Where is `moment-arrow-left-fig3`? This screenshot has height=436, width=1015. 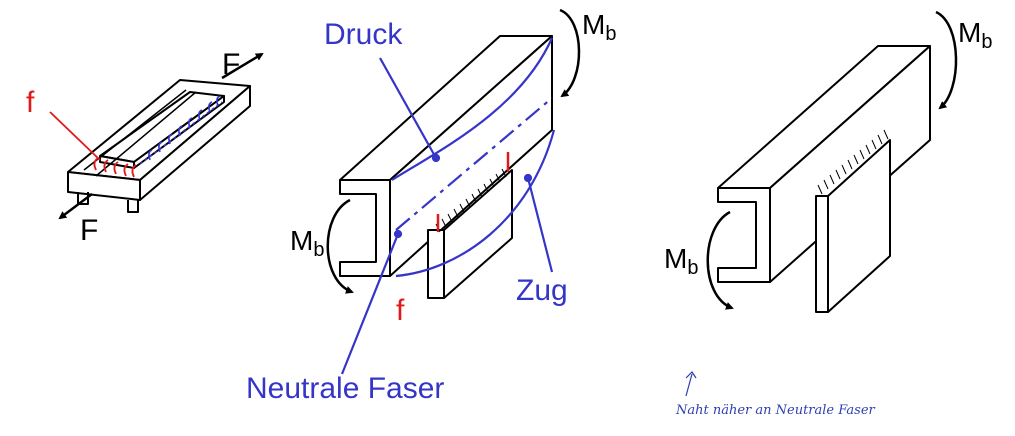 moment-arrow-left-fig3 is located at coordinates (720, 260).